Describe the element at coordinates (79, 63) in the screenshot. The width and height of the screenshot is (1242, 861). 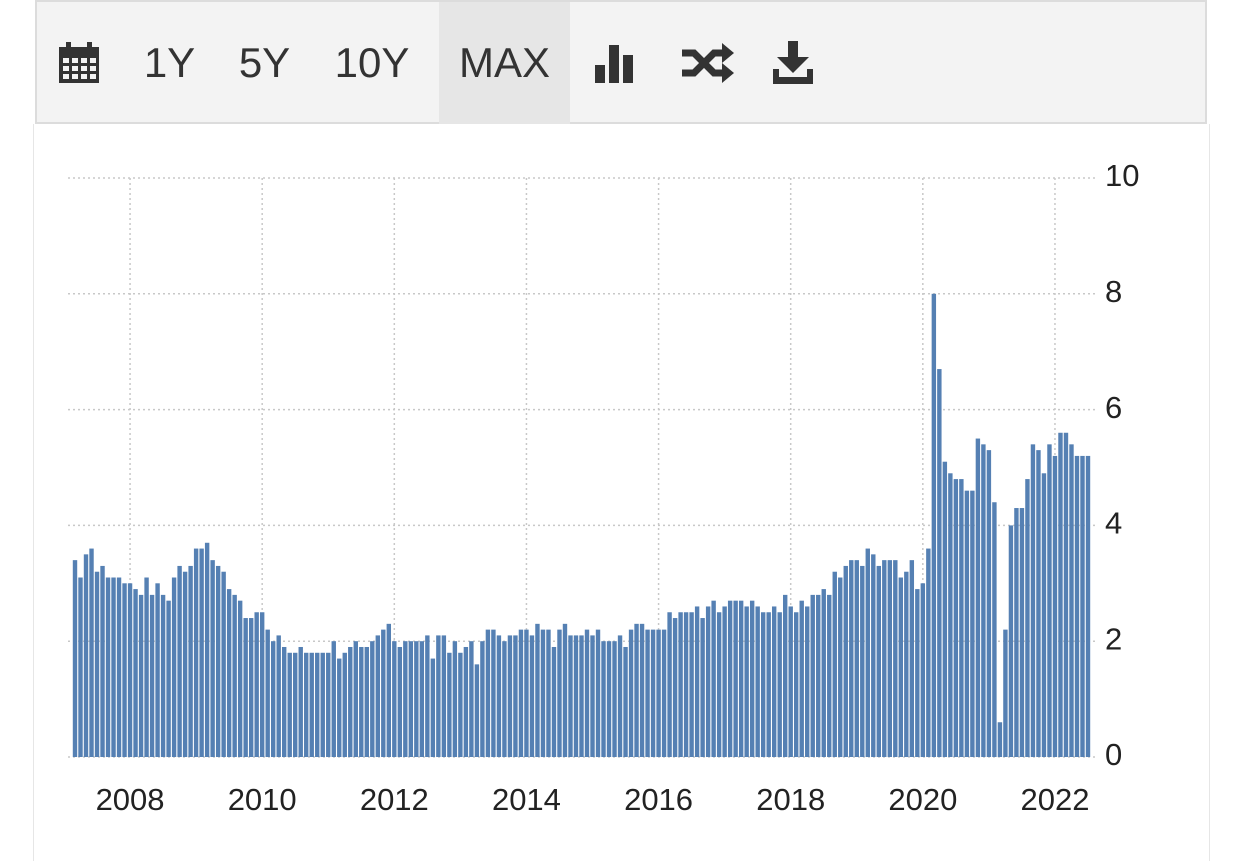
I see `calendar-button` at that location.